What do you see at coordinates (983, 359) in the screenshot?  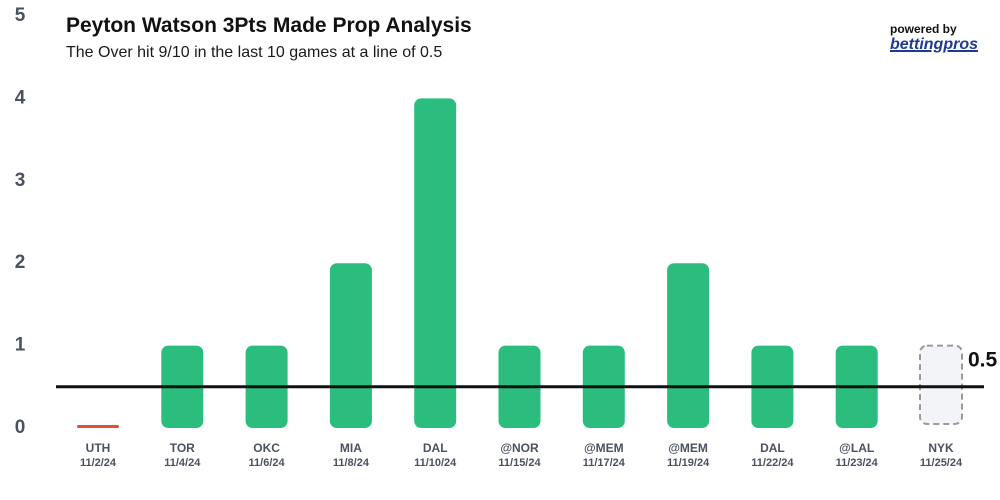 I see `prop-line-label: 0.5` at bounding box center [983, 359].